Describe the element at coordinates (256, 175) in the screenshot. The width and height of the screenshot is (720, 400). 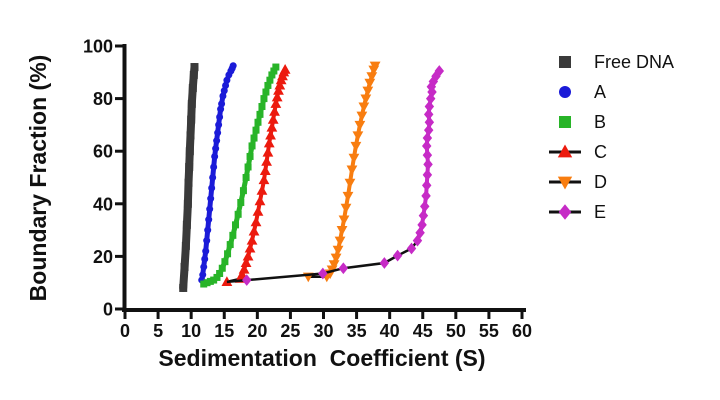
I see `series-c` at that location.